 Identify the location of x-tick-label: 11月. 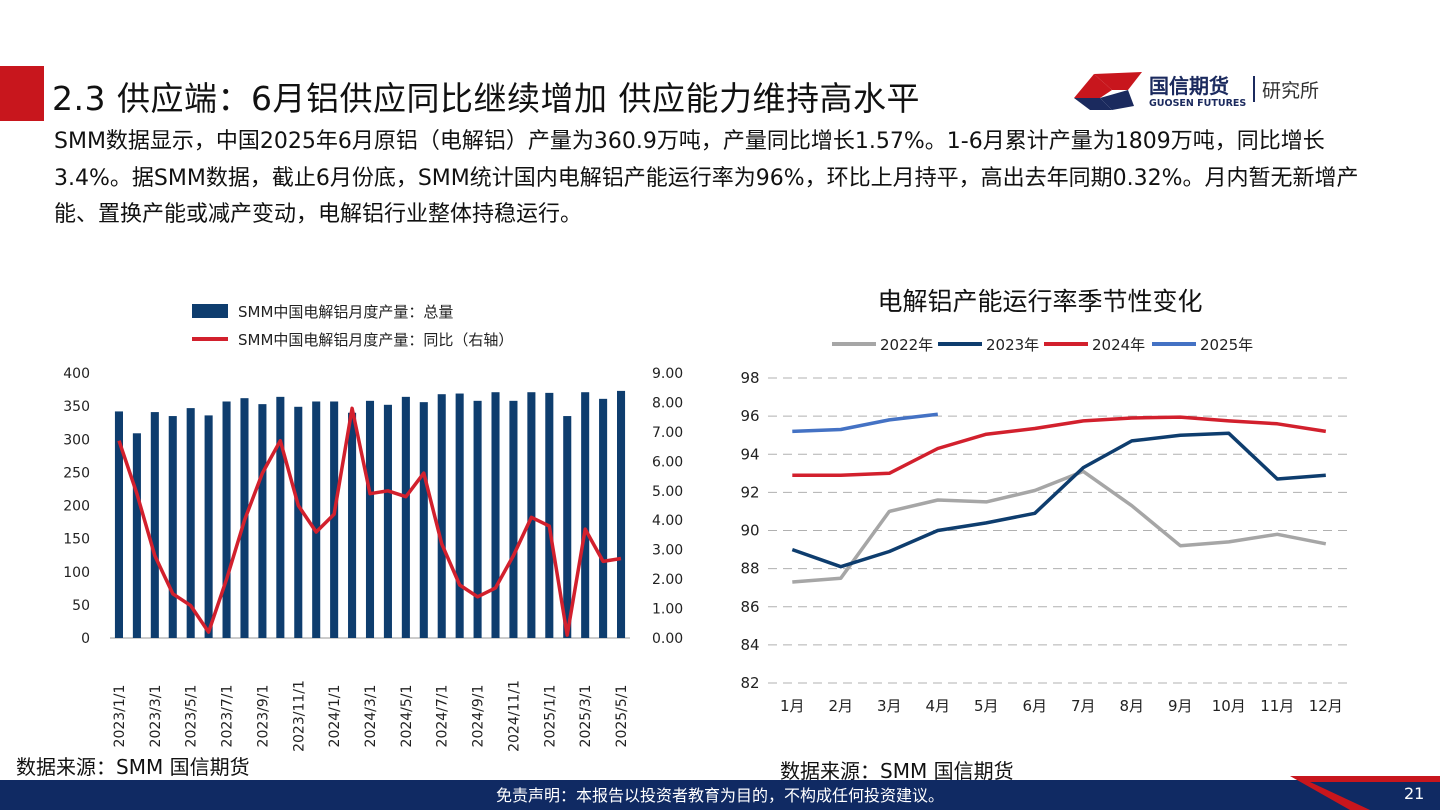
(1277, 706).